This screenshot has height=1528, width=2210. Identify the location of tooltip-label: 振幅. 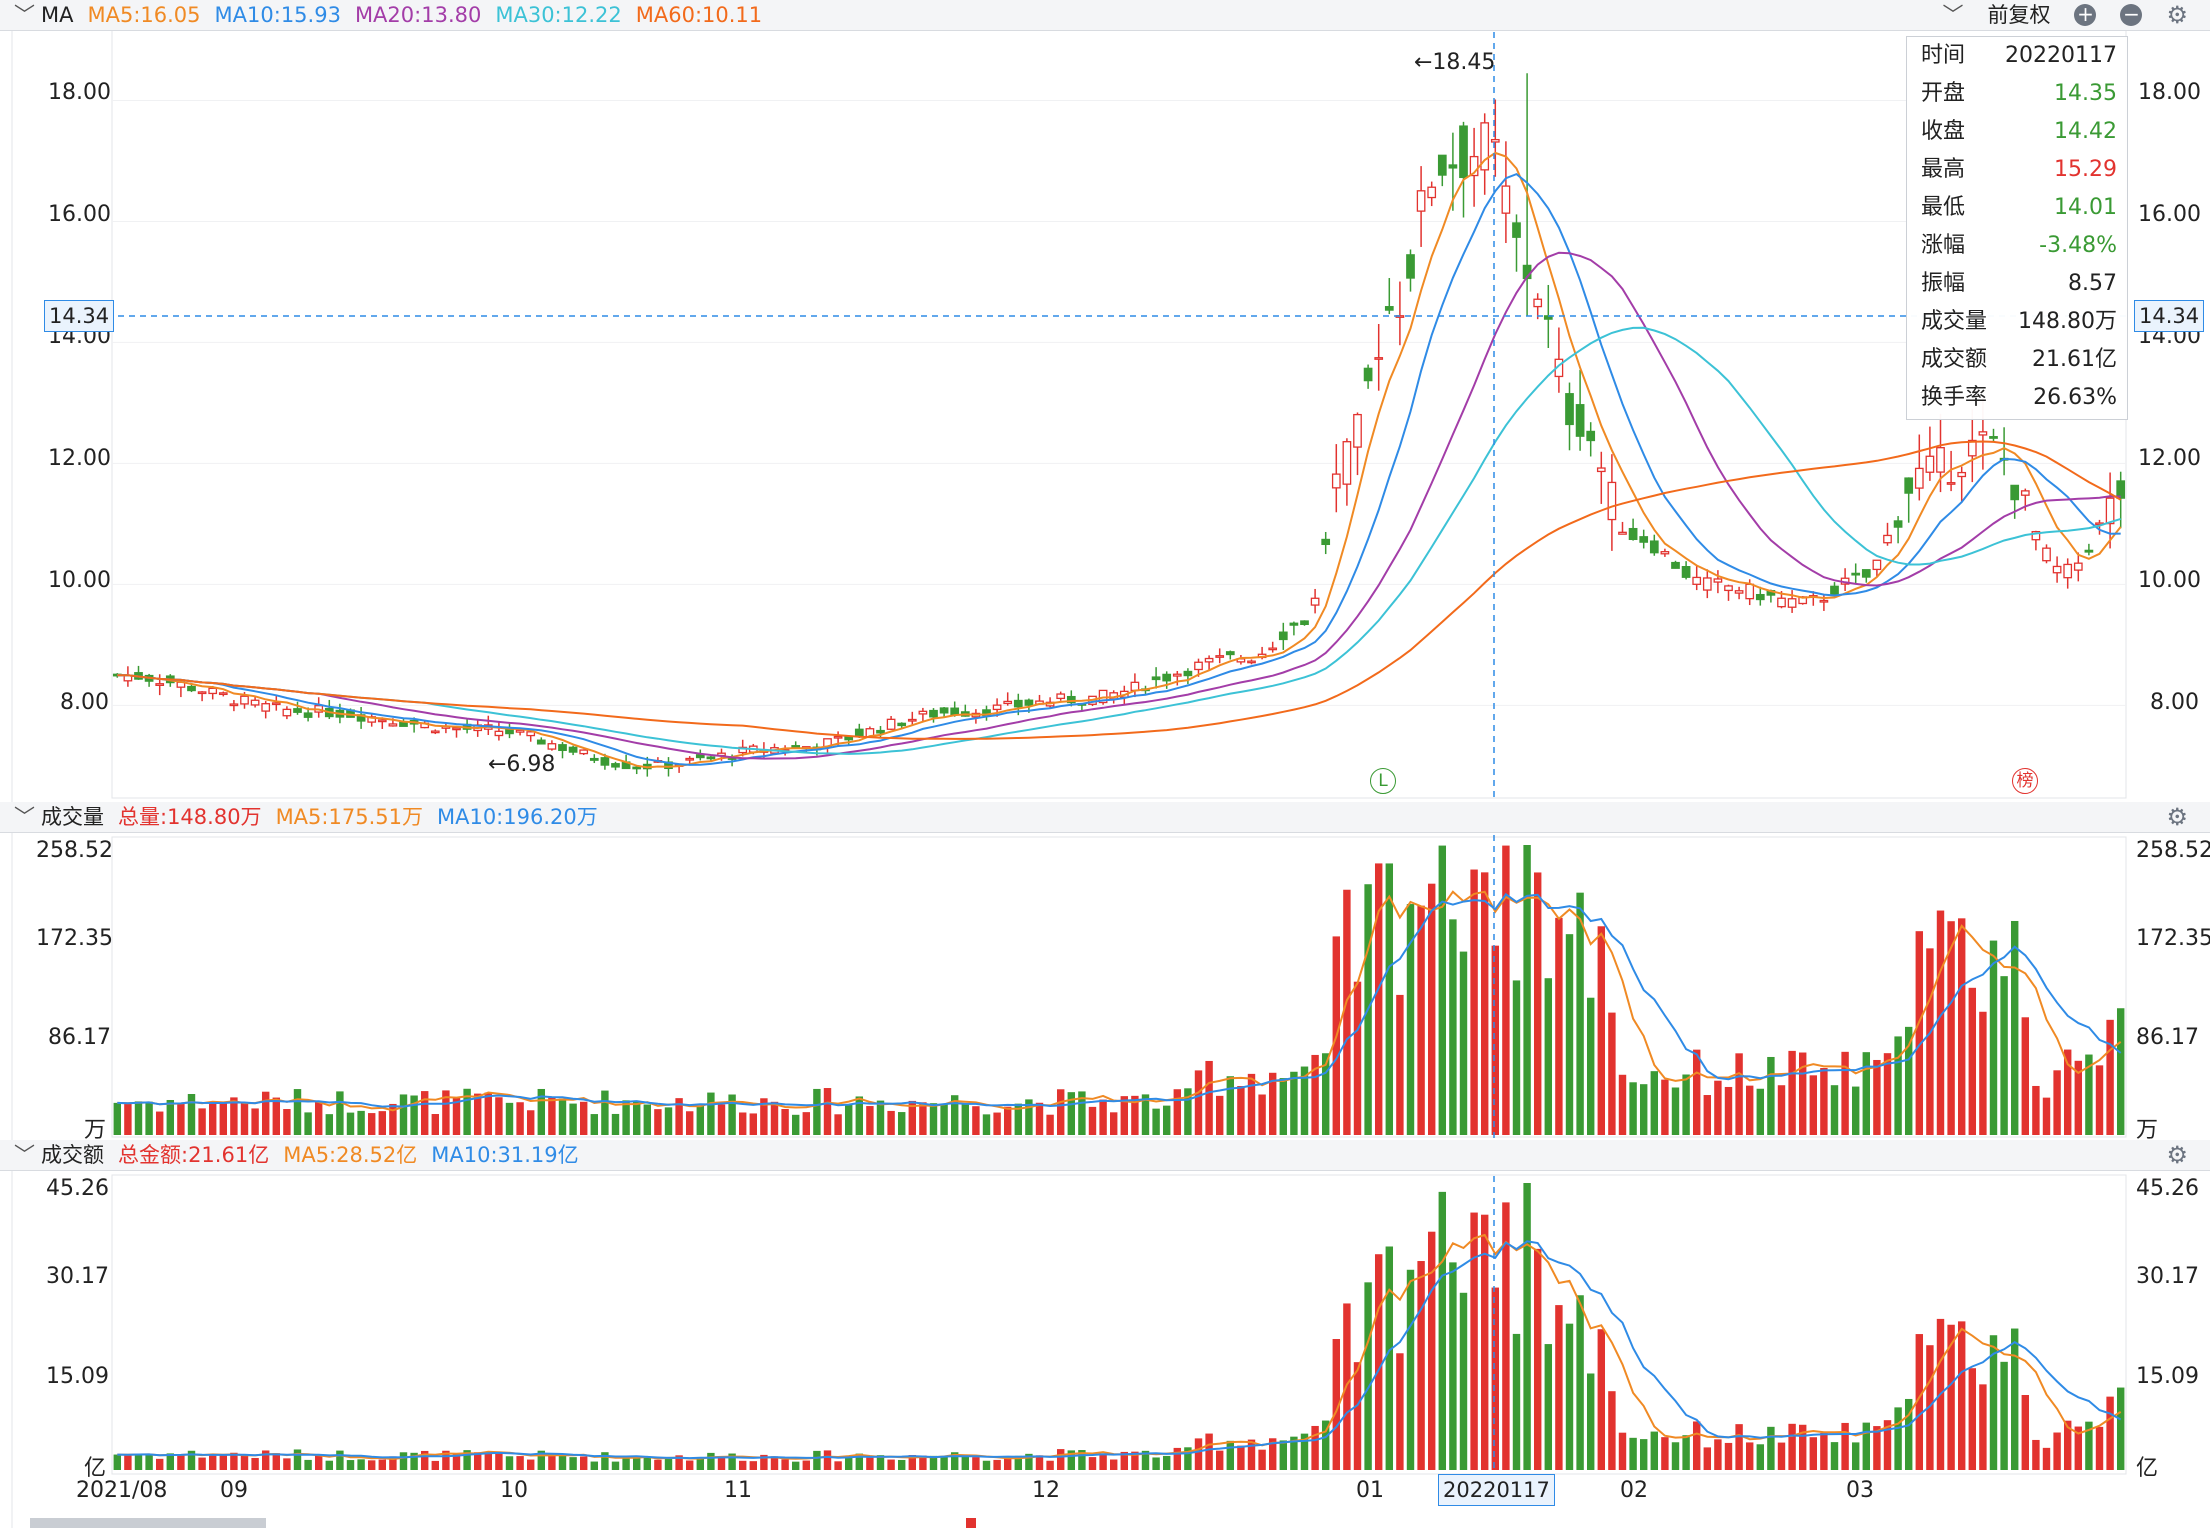
(1943, 283).